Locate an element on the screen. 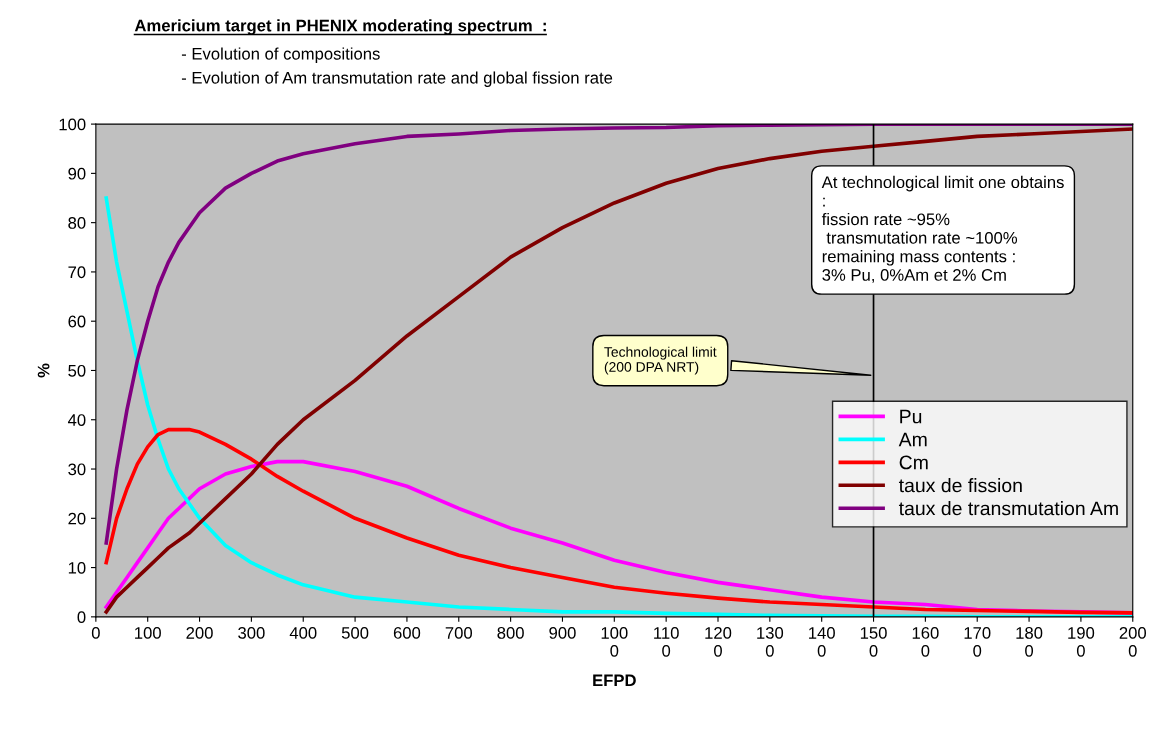  x-tick-label: 700 is located at coordinates (459, 633).